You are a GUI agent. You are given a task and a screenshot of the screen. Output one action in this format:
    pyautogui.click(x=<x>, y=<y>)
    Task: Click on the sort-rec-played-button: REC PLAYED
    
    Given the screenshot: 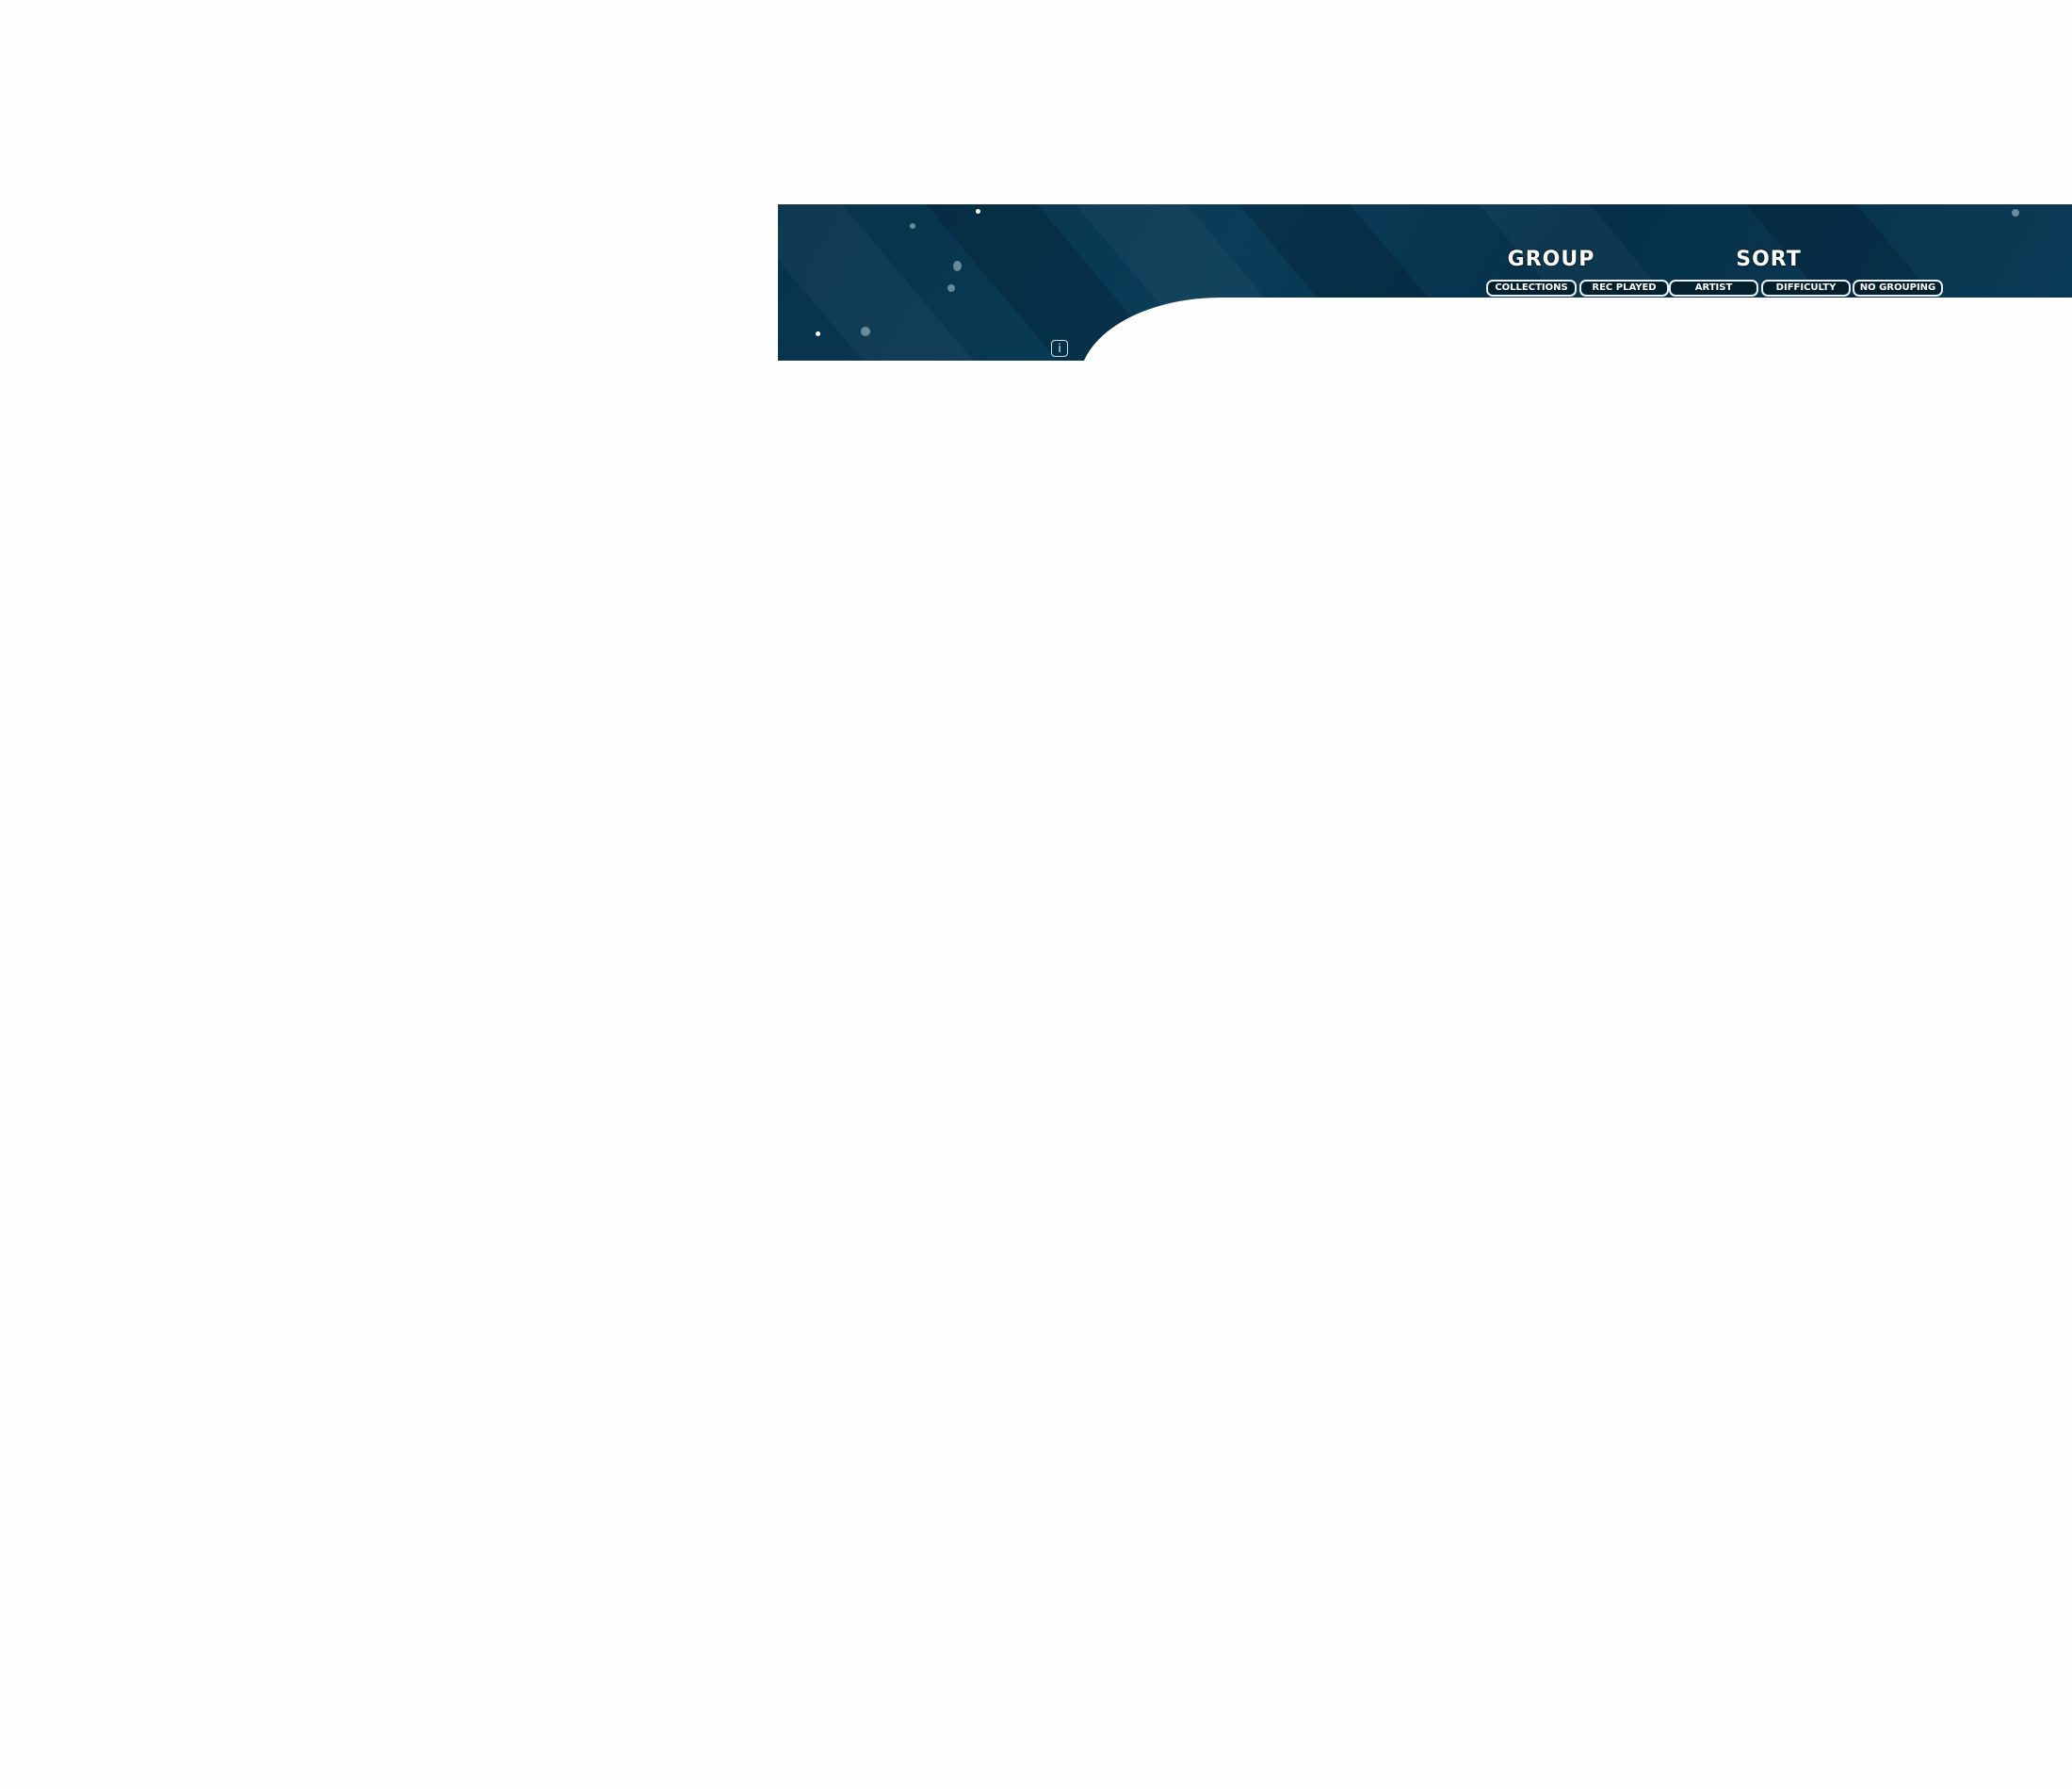 What is the action you would take?
    pyautogui.click(x=1624, y=288)
    